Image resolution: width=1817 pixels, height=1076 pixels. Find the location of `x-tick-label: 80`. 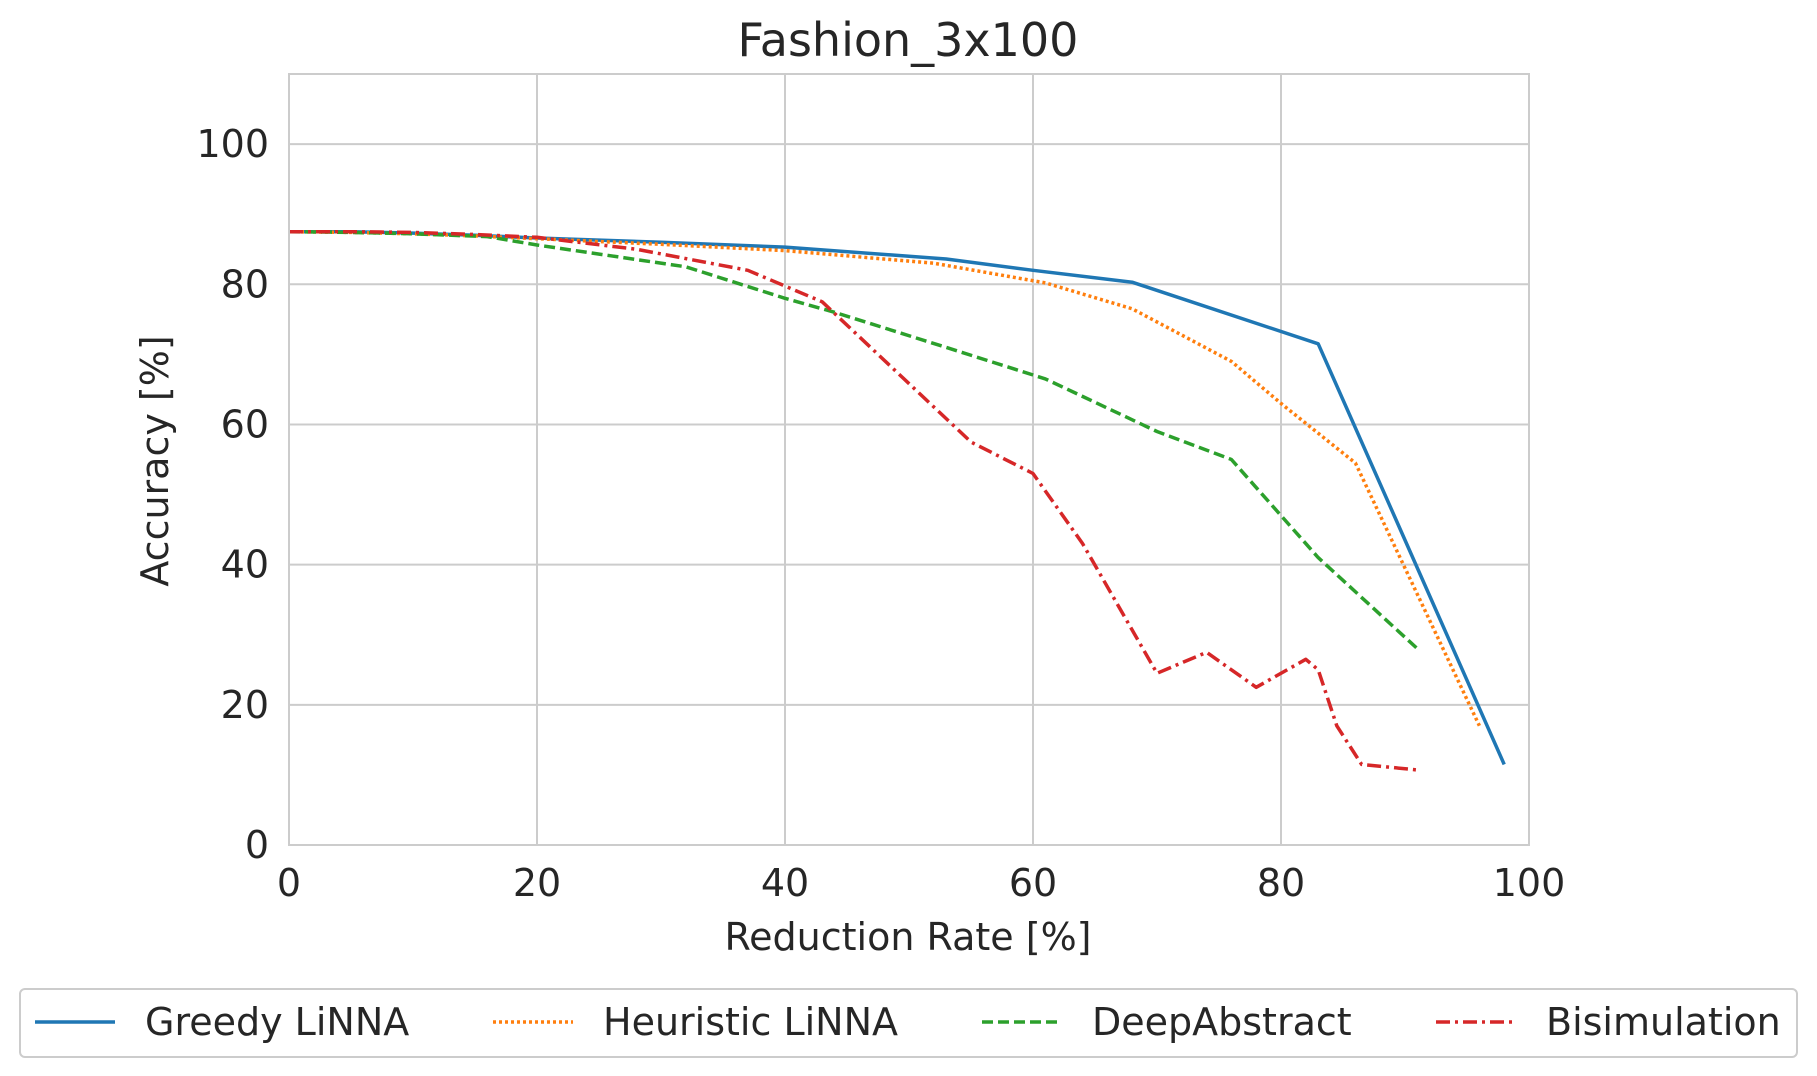

x-tick-label: 80 is located at coordinates (1281, 883).